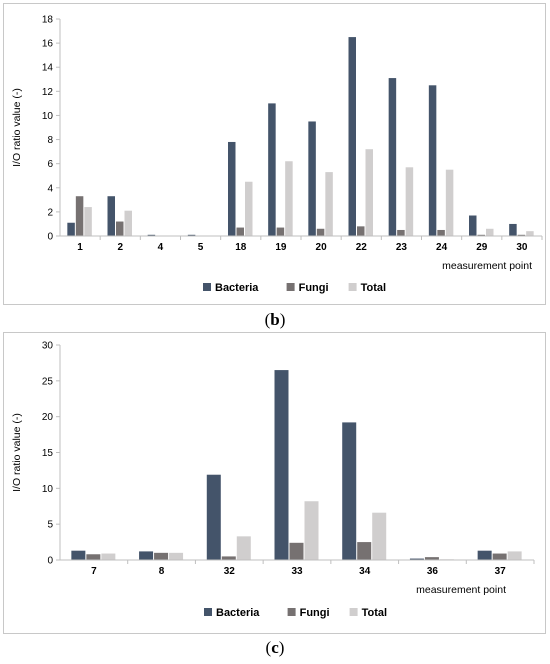 This screenshot has height=664, width=550. What do you see at coordinates (48, 381) in the screenshot?
I see `y-tick-label: 25` at bounding box center [48, 381].